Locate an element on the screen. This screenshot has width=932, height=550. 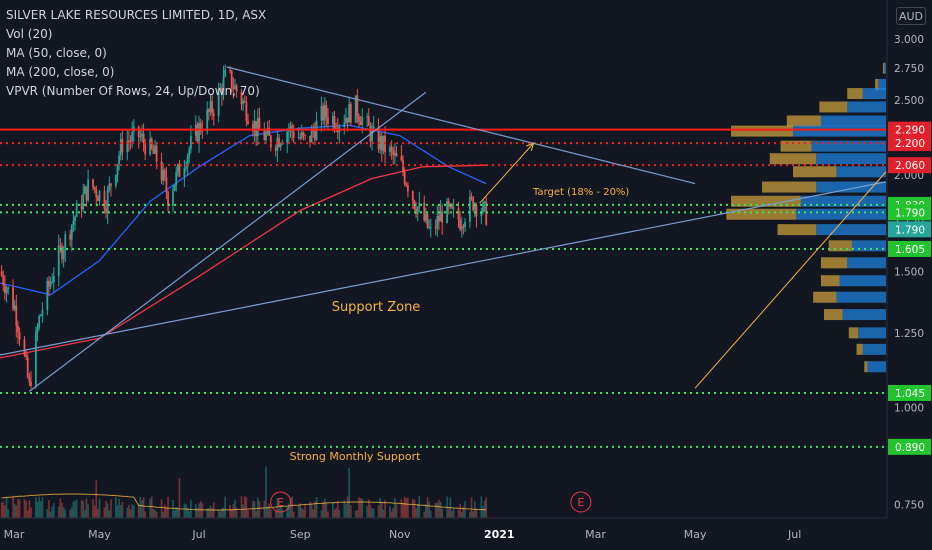
target-arrow-line is located at coordinates (506, 173).